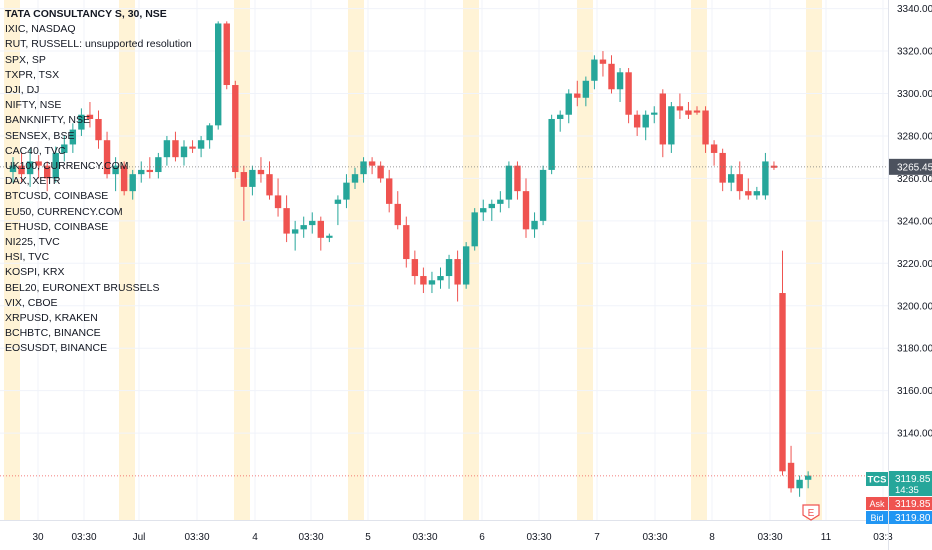 The width and height of the screenshot is (932, 550). Describe the element at coordinates (877, 479) in the screenshot. I see `symbol-badge: TCS` at that location.